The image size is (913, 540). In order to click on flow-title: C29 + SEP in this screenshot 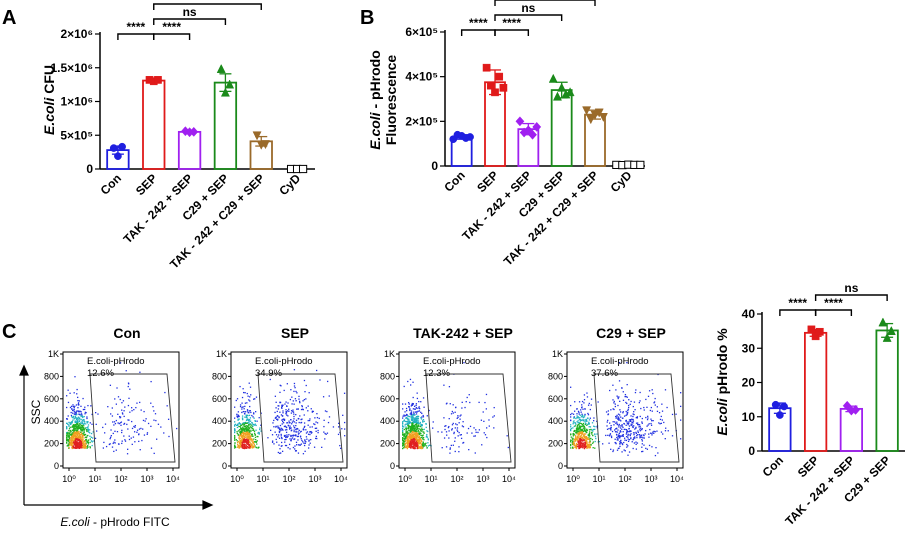, I will do `click(631, 333)`.